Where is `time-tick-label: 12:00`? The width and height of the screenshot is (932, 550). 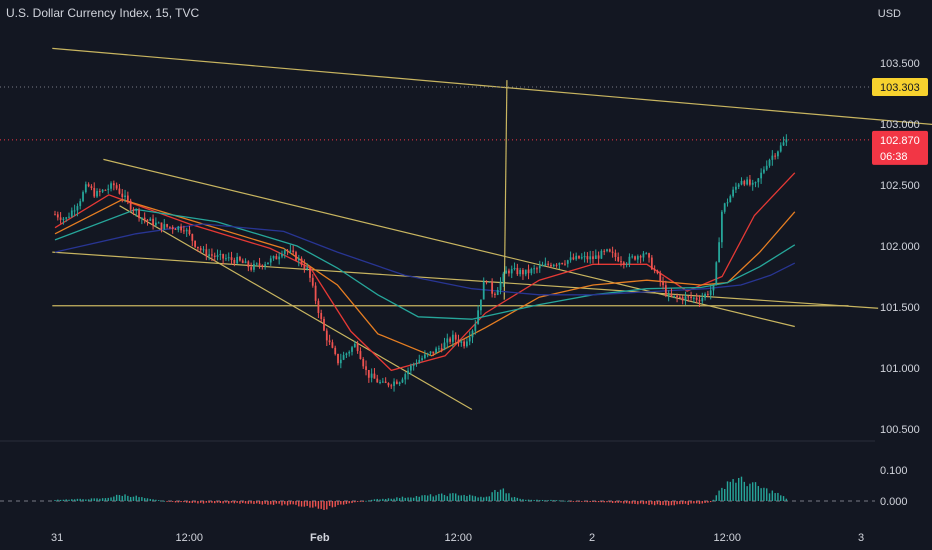
time-tick-label: 12:00 is located at coordinates (459, 538).